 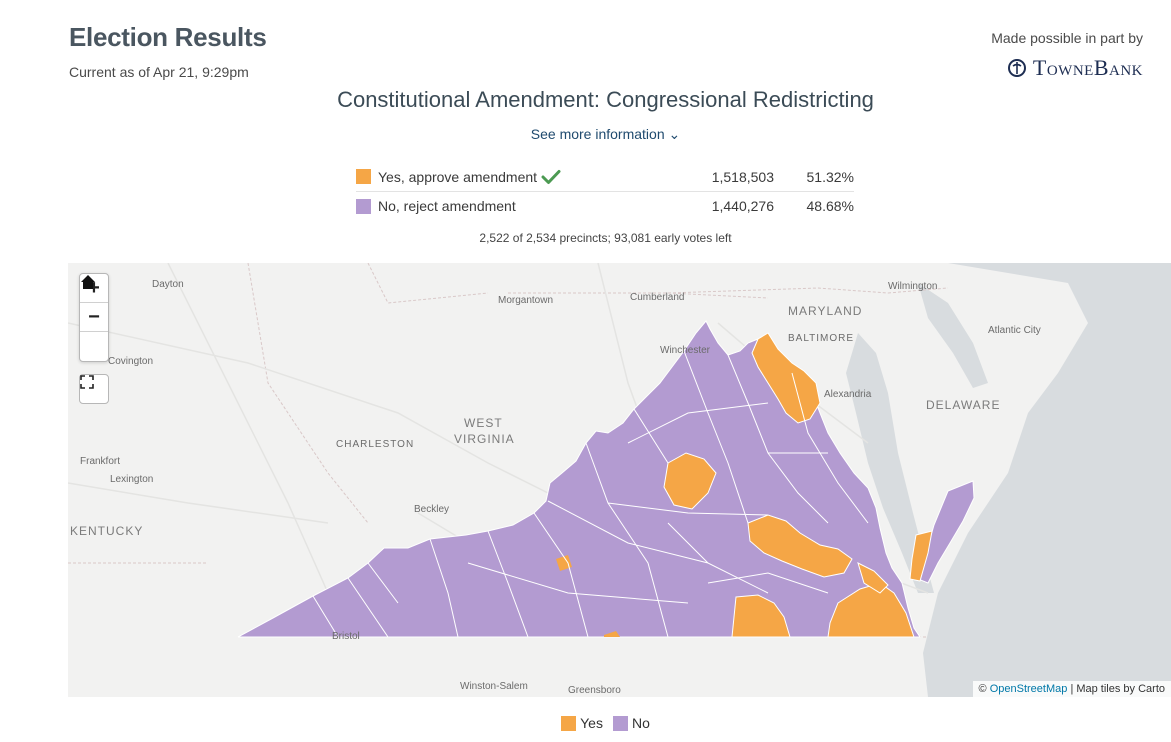 I want to click on result-label-no: No, reject amendment, so click(x=447, y=206).